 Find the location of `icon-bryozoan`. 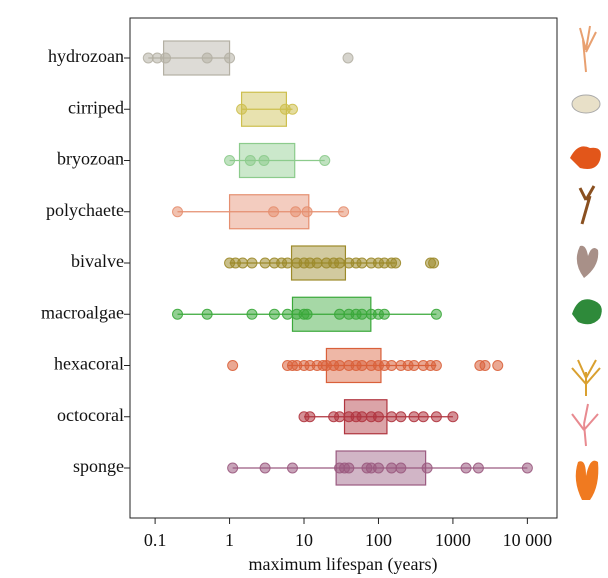

icon-bryozoan is located at coordinates (585, 157).